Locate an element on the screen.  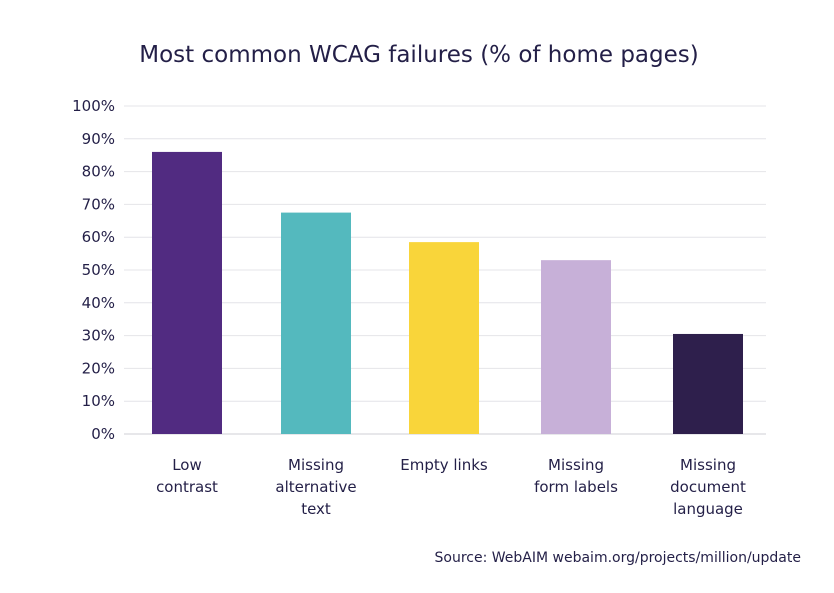
category-label-line: document is located at coordinates (708, 487).